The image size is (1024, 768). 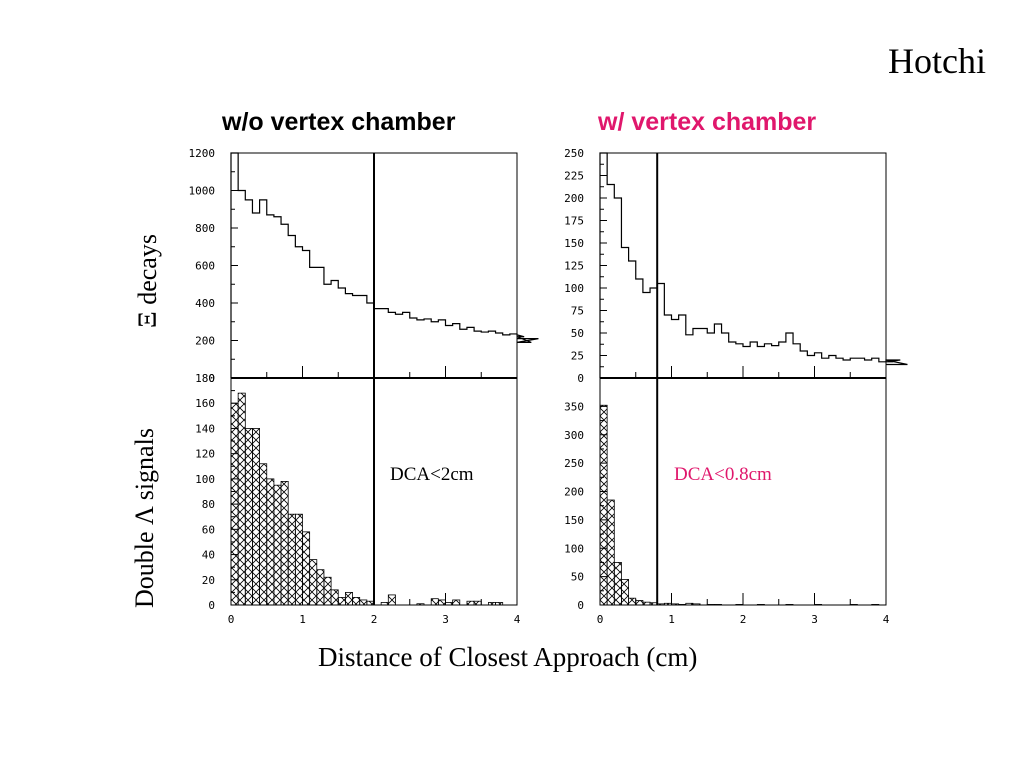 What do you see at coordinates (707, 122) in the screenshot?
I see `right-panel-title: w/ vertex chamber` at bounding box center [707, 122].